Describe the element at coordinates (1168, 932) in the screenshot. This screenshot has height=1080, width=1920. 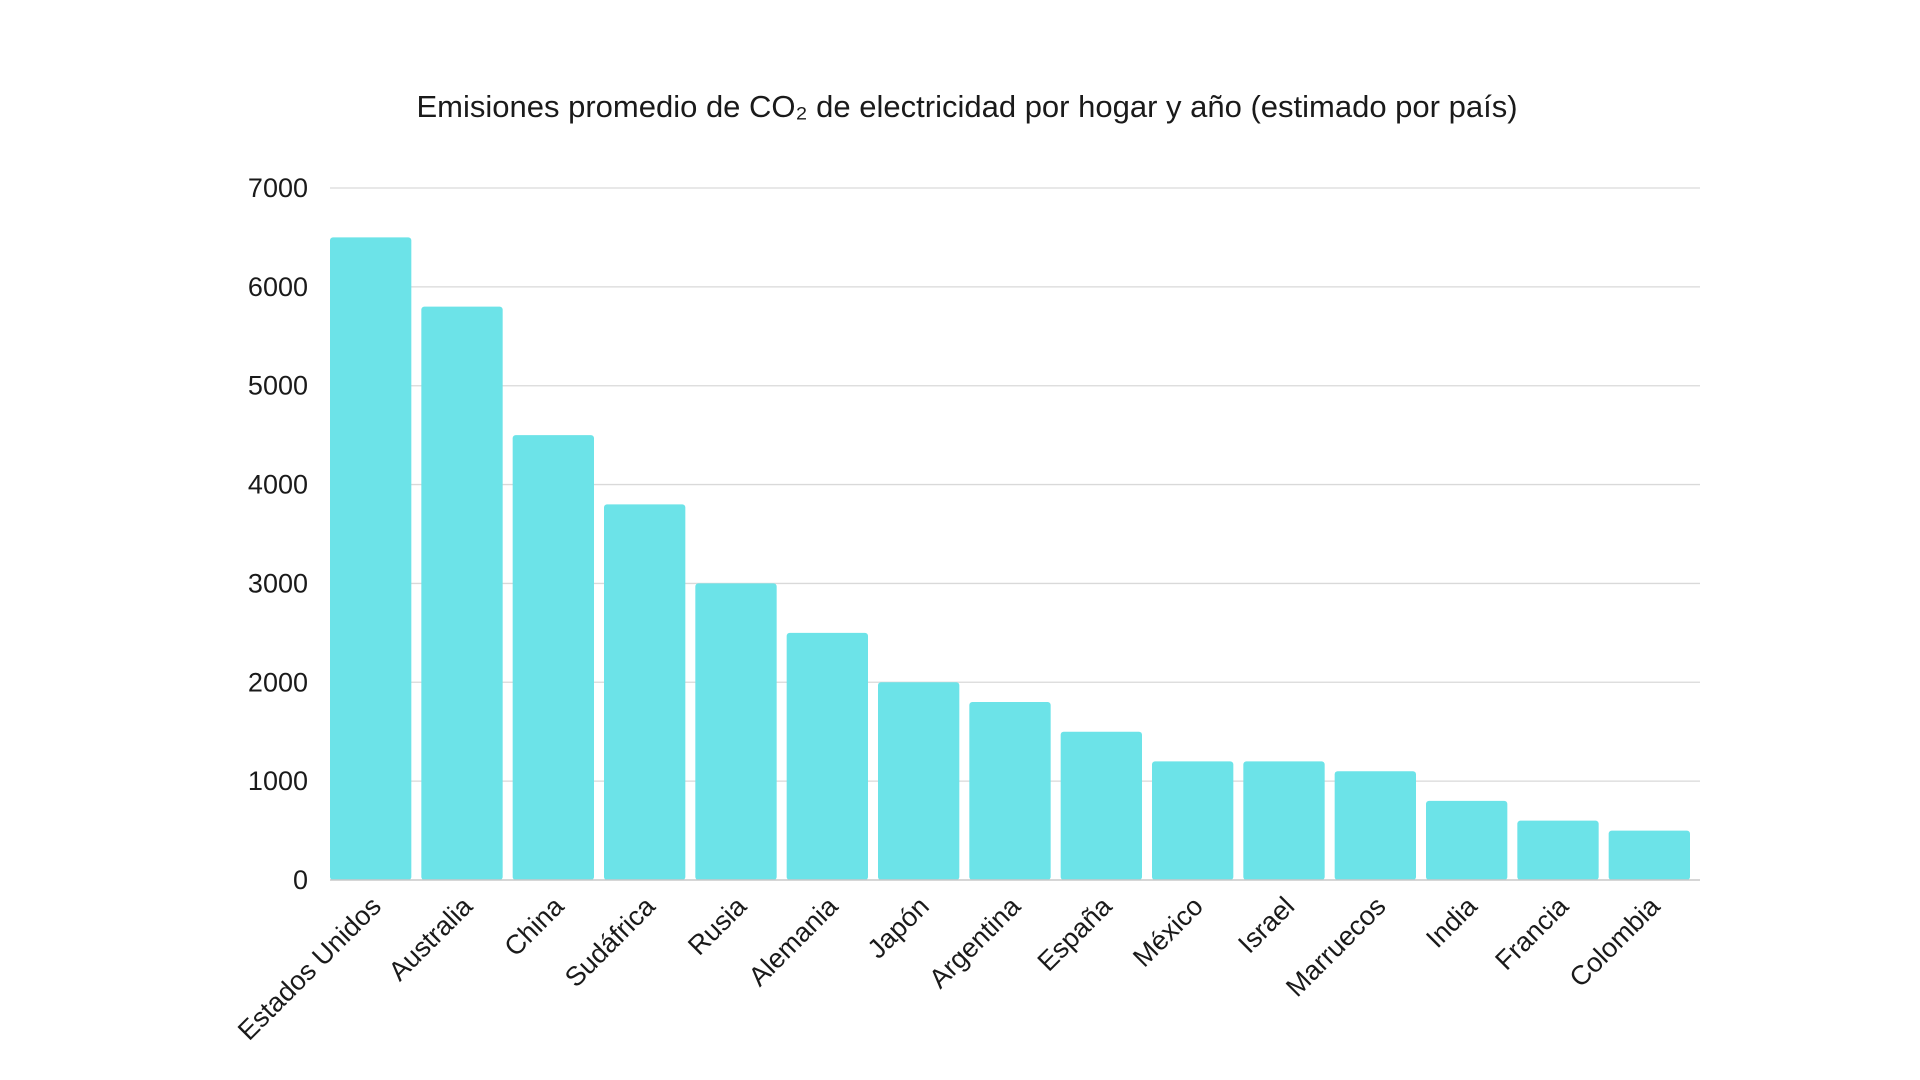
I see `x-tick-label: México` at that location.